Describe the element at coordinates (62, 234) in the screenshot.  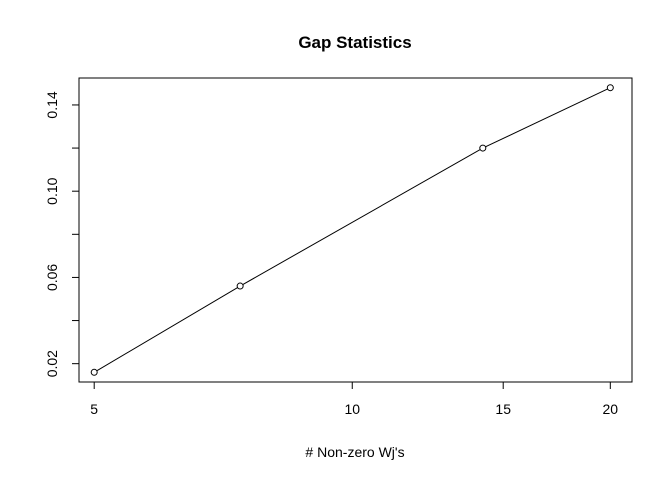
I see `y-axis: 0.02 0.06 0.10 0.14` at that location.